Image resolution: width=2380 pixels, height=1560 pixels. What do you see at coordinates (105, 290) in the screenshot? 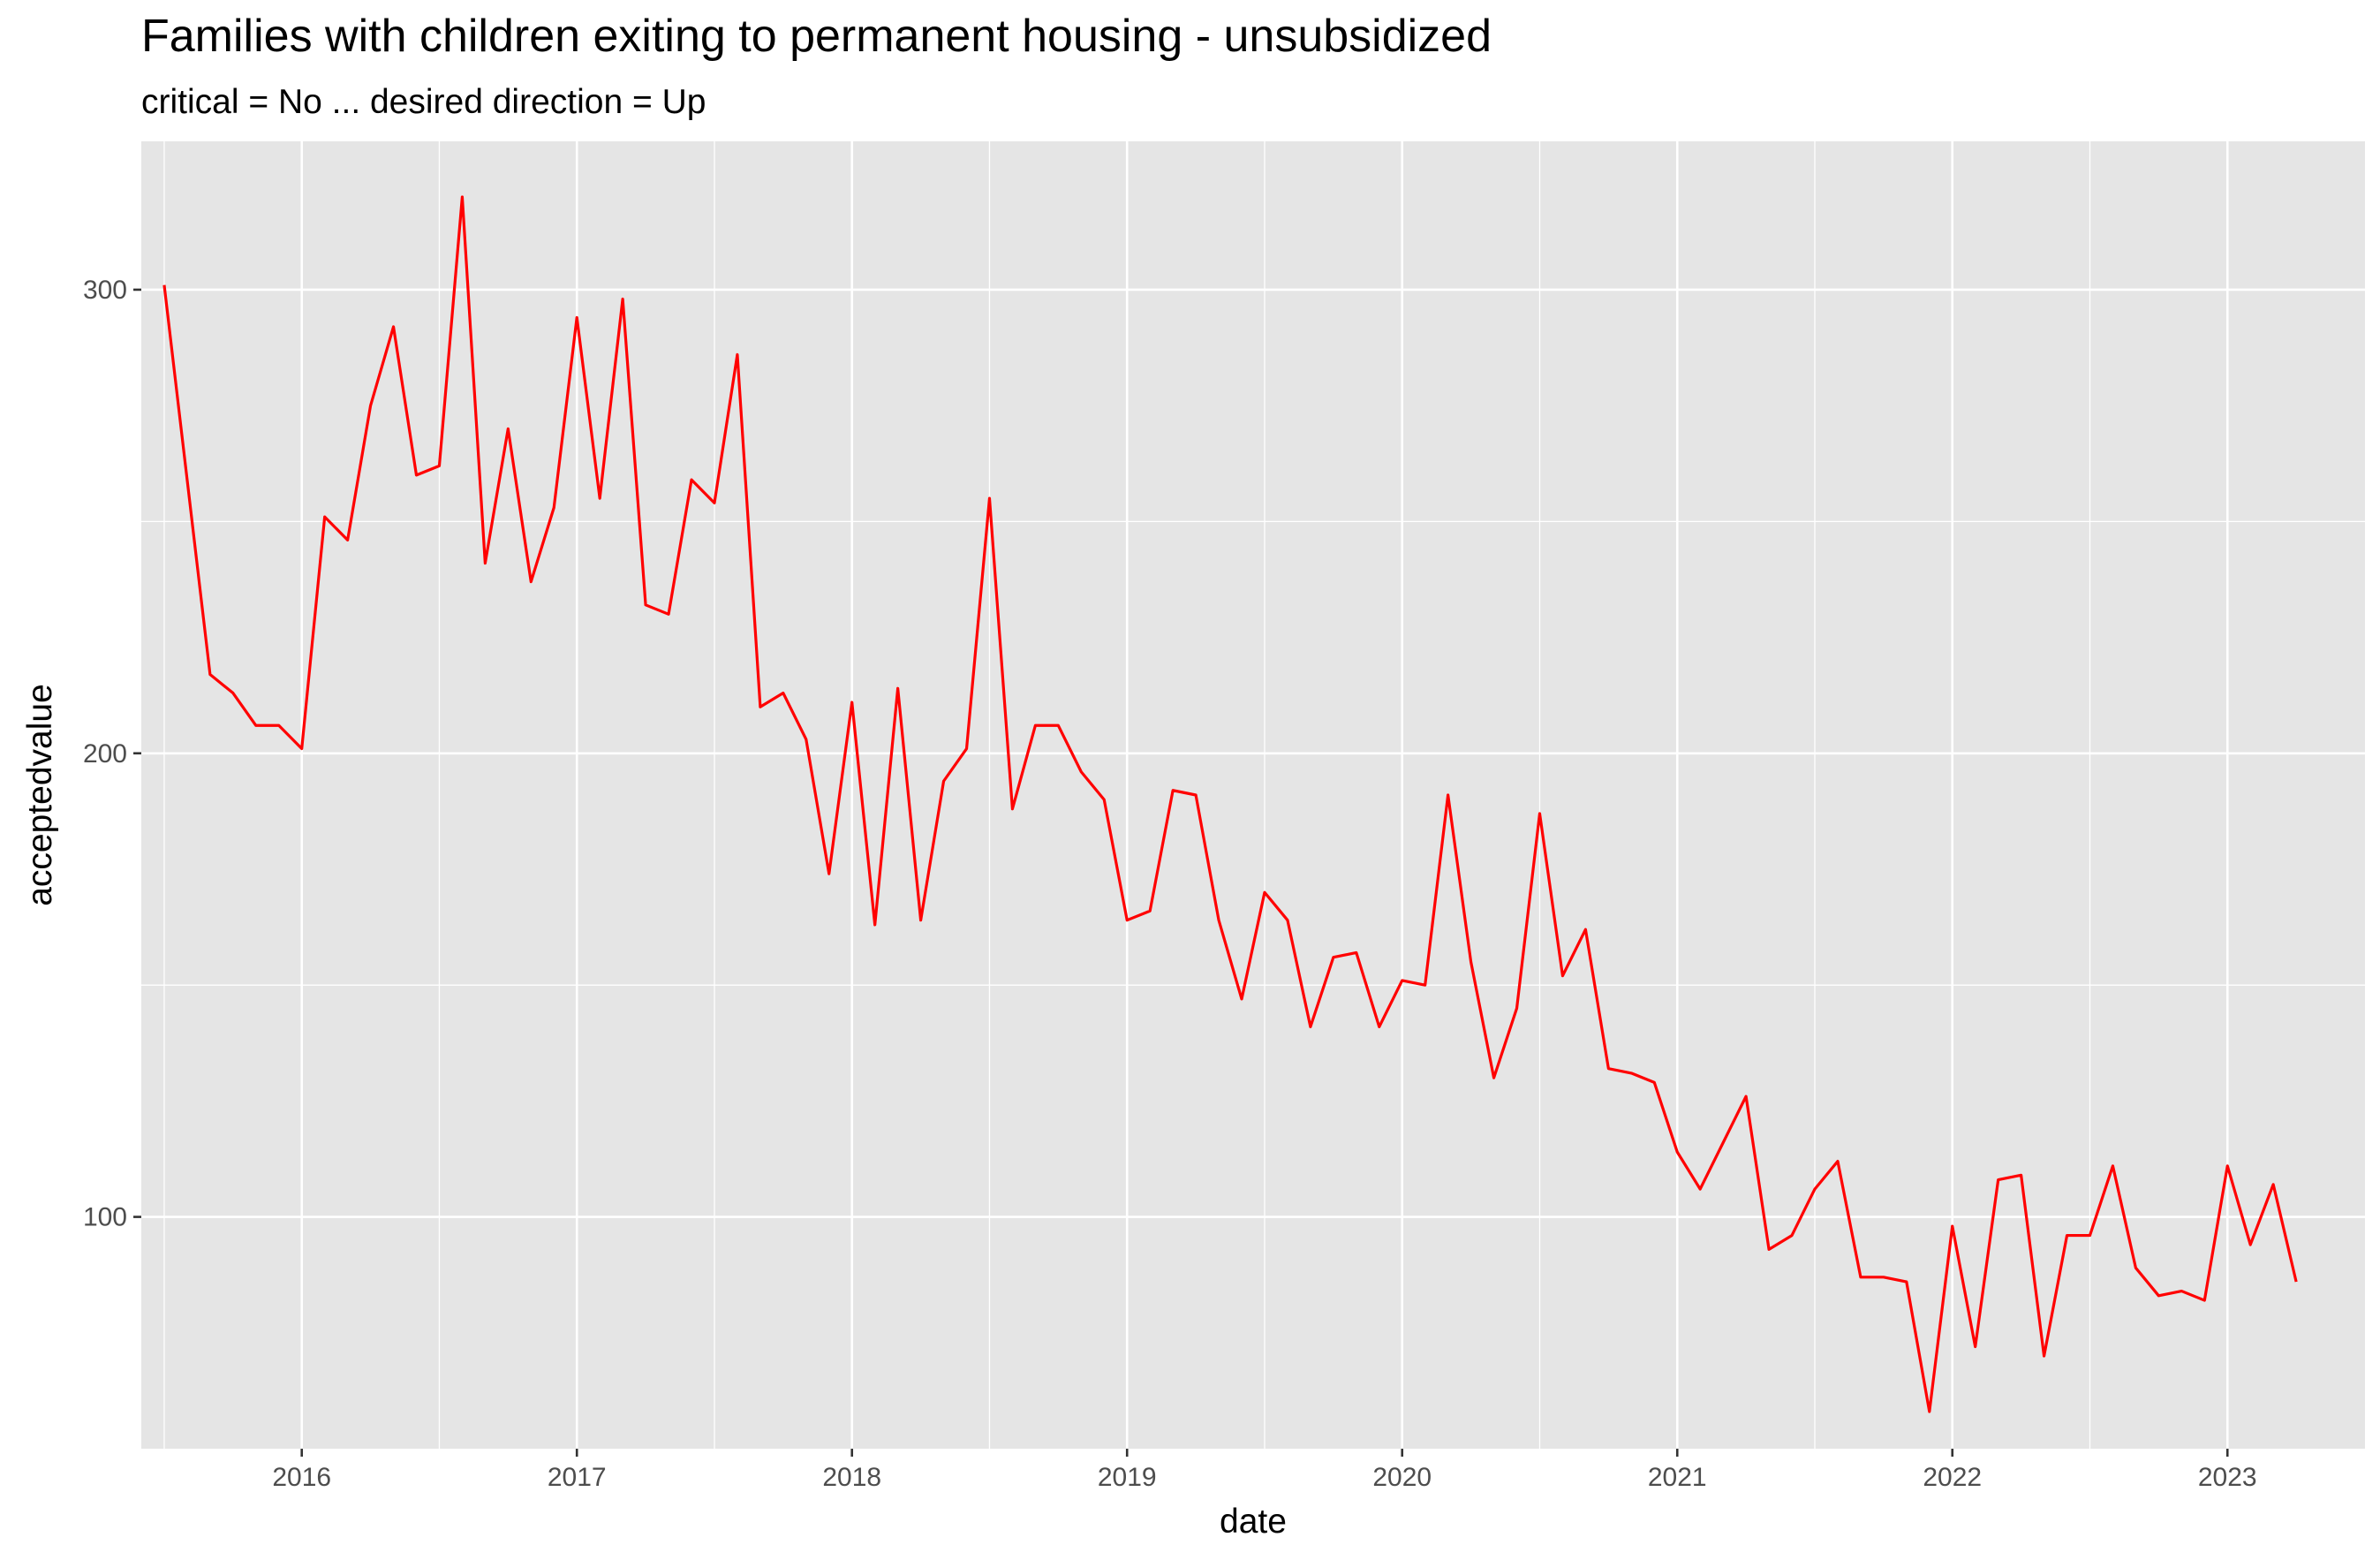
I see `y-tick-label: 300` at bounding box center [105, 290].